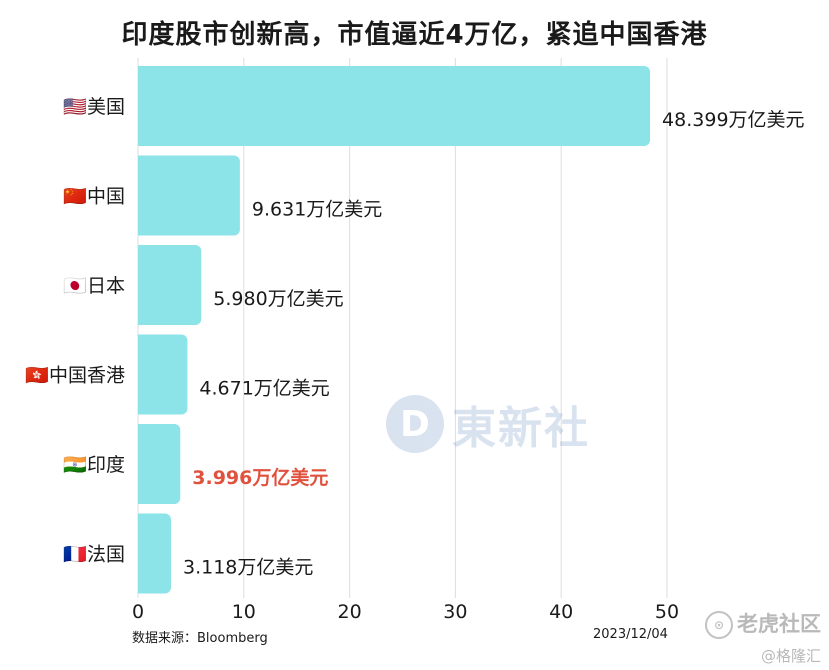 The width and height of the screenshot is (829, 670). What do you see at coordinates (667, 612) in the screenshot?
I see `x-tick-50: 50` at bounding box center [667, 612].